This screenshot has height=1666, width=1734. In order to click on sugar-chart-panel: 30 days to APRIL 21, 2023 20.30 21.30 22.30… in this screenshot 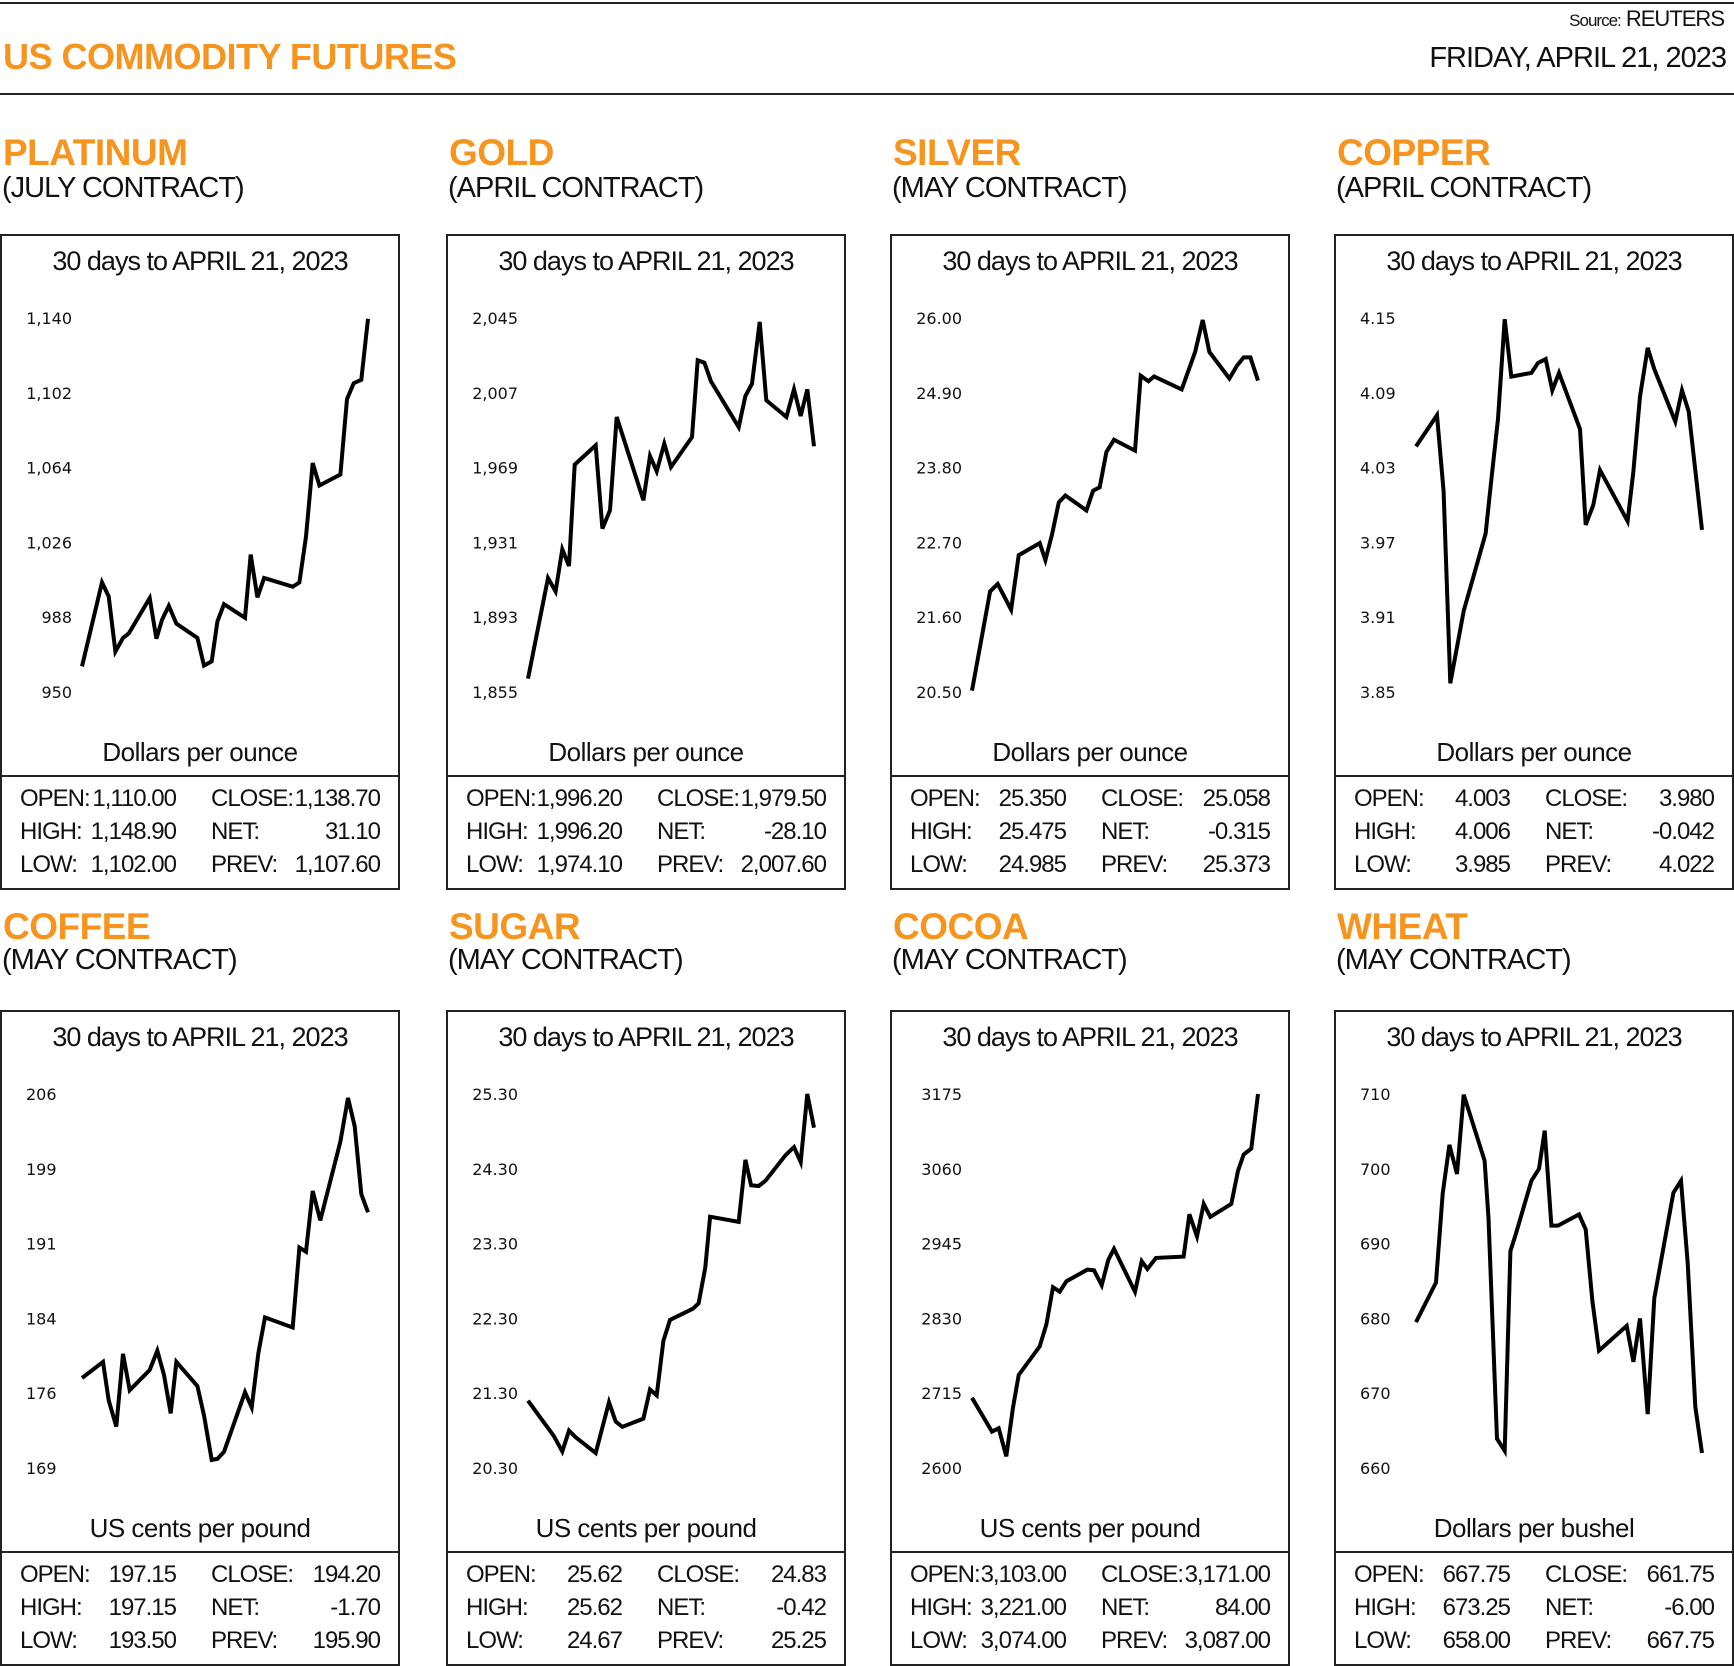, I will do `click(646, 1338)`.